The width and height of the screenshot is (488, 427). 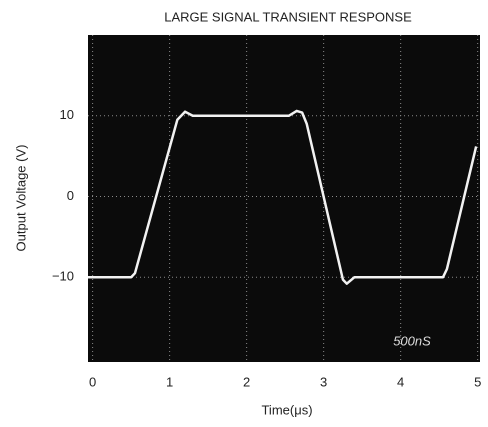 I want to click on x-tick-label: 4, so click(x=400, y=381).